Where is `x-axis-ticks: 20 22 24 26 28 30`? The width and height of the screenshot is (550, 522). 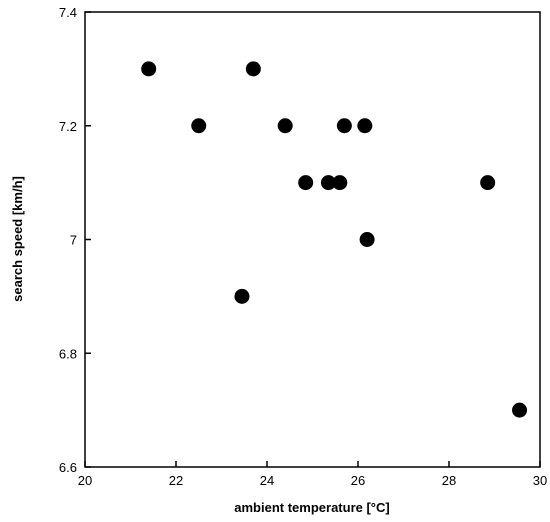 x-axis-ticks: 20 22 24 26 28 30 is located at coordinates (312, 474).